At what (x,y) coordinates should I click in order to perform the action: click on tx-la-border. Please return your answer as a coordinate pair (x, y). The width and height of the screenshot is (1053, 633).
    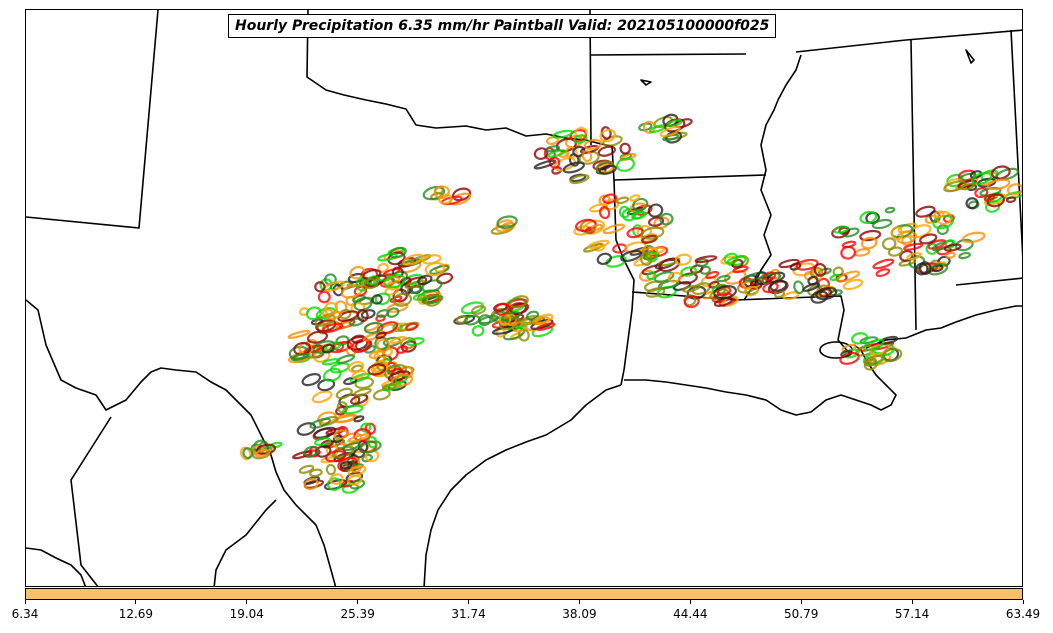
    Looking at the image, I should click on (624, 282).